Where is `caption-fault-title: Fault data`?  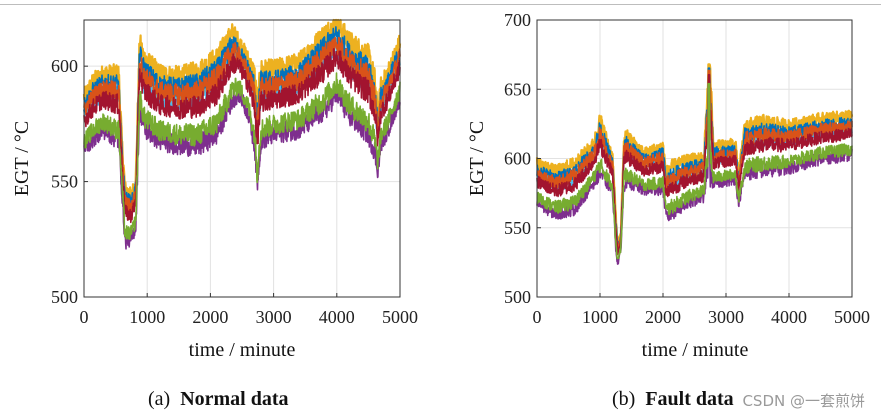
caption-fault-title: Fault data is located at coordinates (689, 399).